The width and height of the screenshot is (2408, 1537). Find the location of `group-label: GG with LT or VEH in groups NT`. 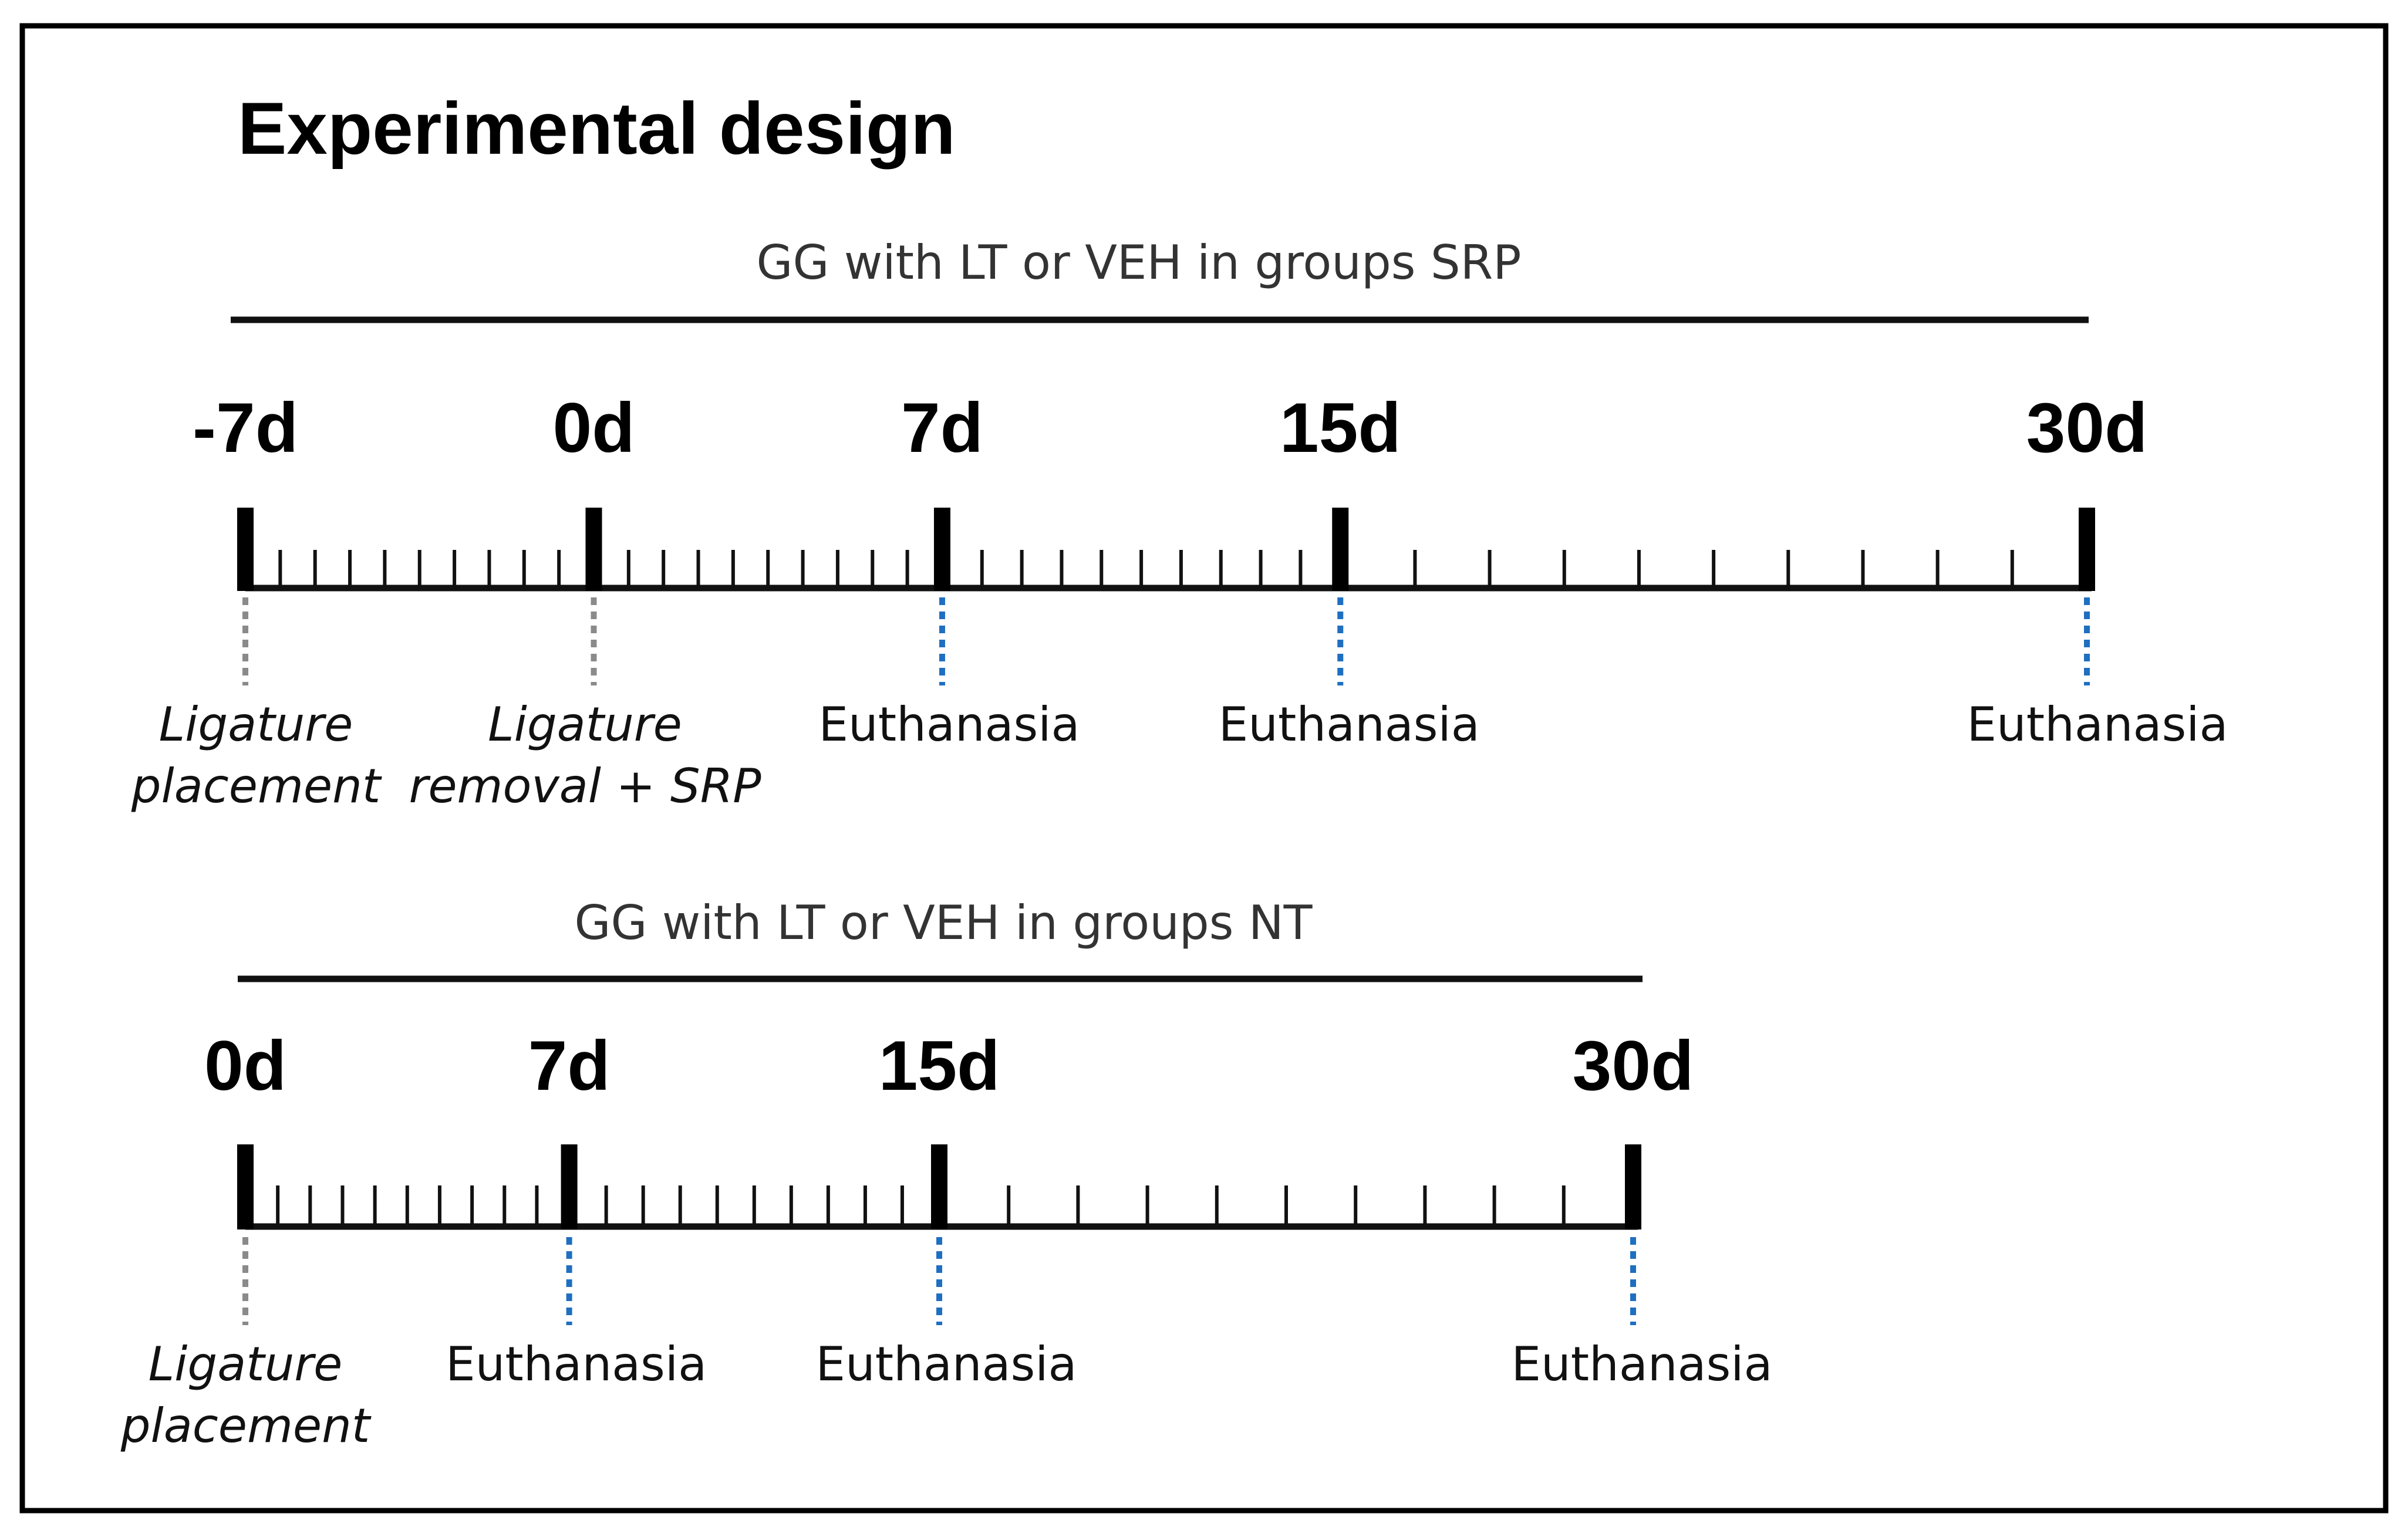

group-label: GG with LT or VEH in groups NT is located at coordinates (943, 923).